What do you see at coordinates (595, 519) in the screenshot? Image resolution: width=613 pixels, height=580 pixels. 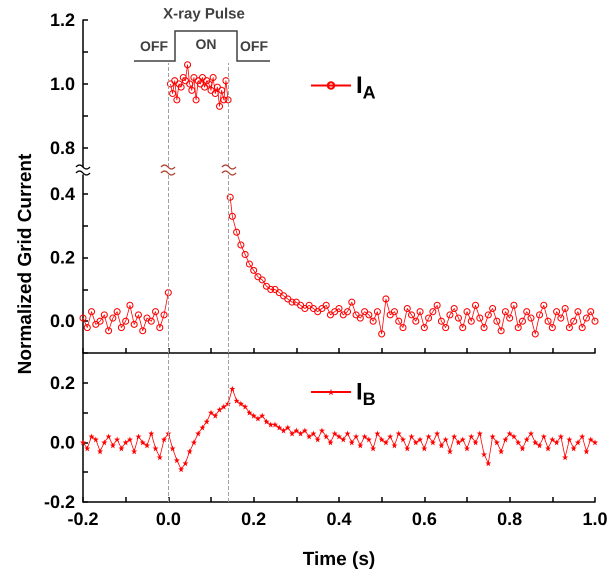 I see `x-tick-label: 1.0` at bounding box center [595, 519].